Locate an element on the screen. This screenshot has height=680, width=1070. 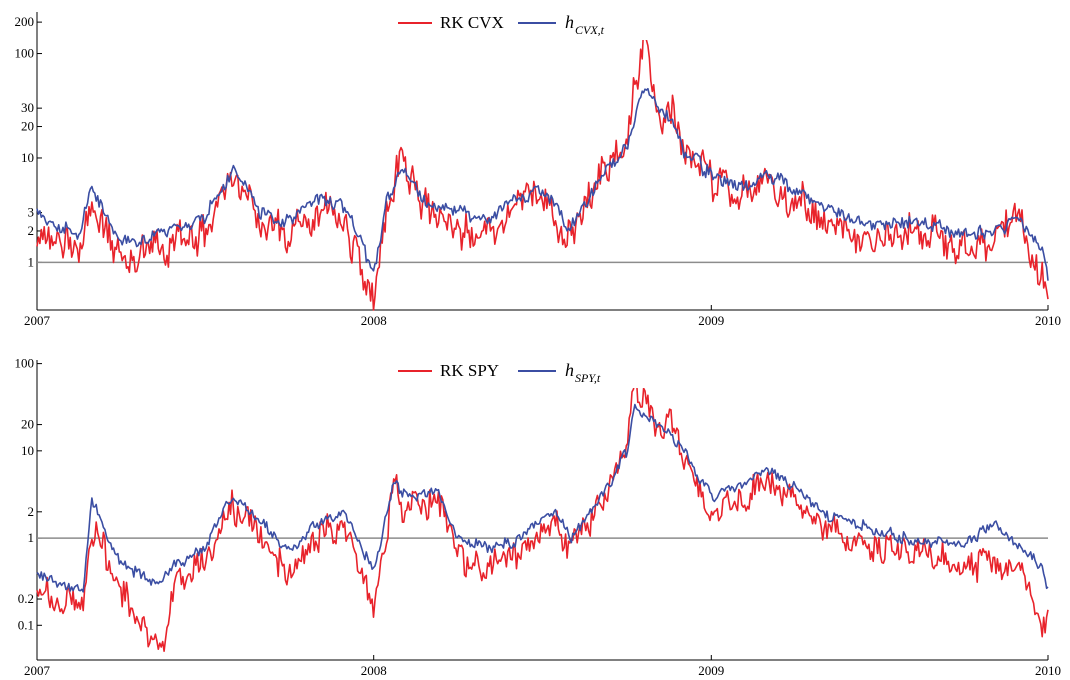
legend-label-rk: RK SPY is located at coordinates (469, 370).